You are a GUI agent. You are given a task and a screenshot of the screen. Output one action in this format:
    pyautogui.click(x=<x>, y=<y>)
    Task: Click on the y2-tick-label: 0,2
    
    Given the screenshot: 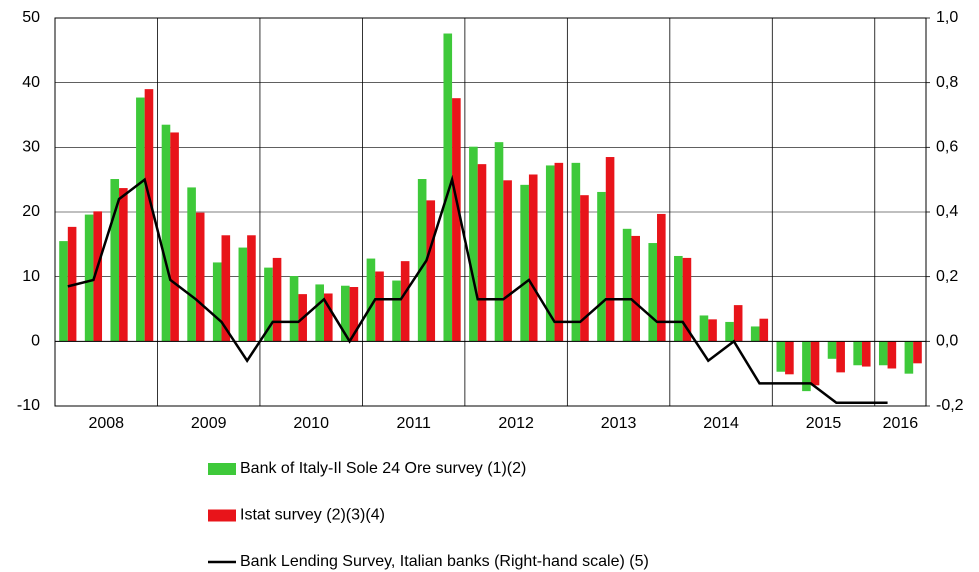 What is the action you would take?
    pyautogui.click(x=947, y=276)
    